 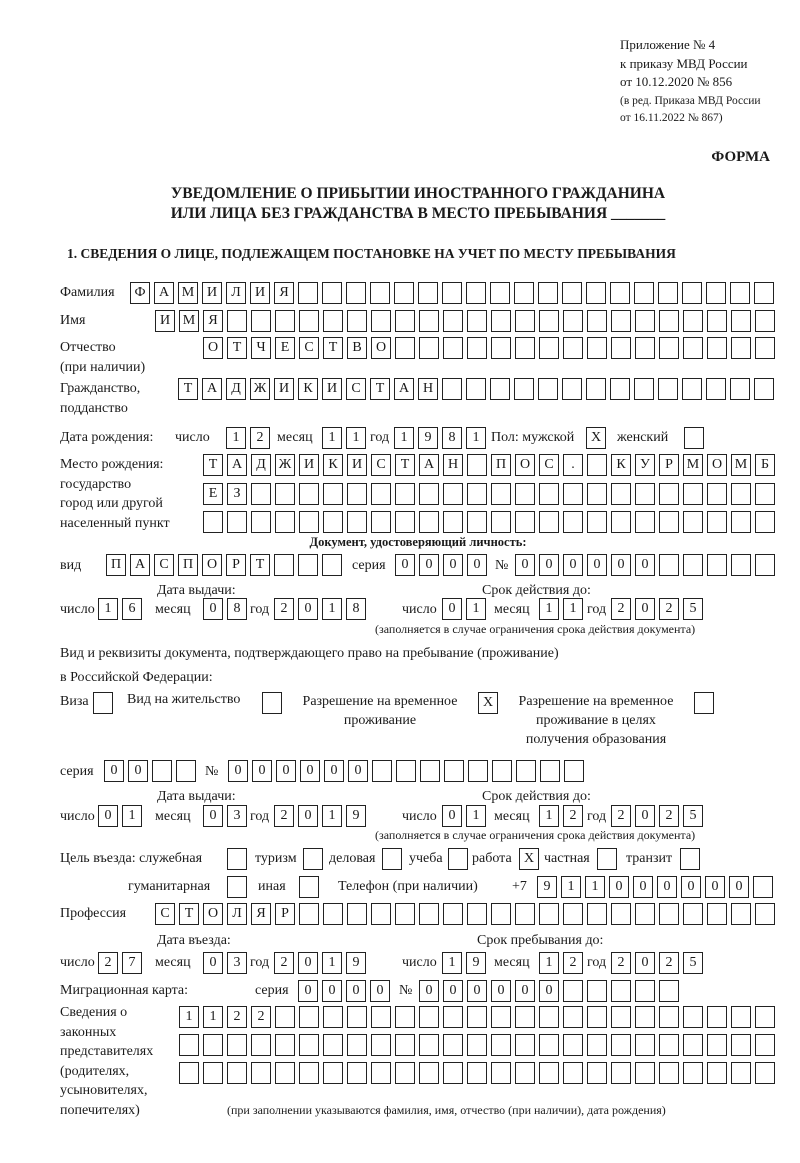 I want to click on char-cell: О, so click(x=381, y=348).